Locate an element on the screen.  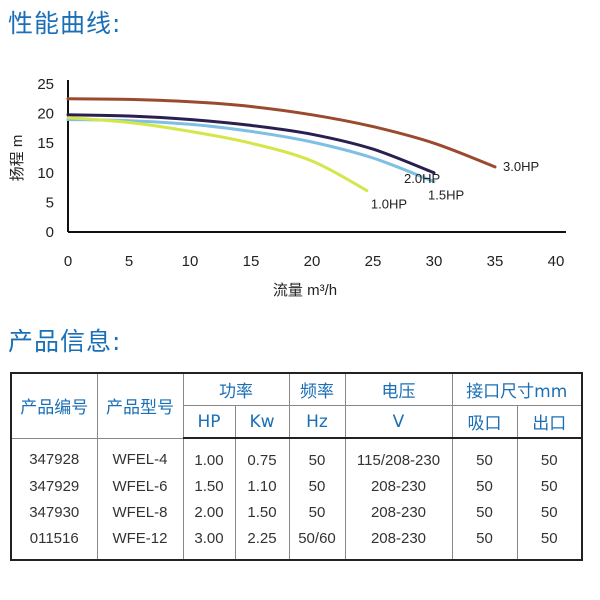
x-tick-label: 40 is located at coordinates (556, 261).